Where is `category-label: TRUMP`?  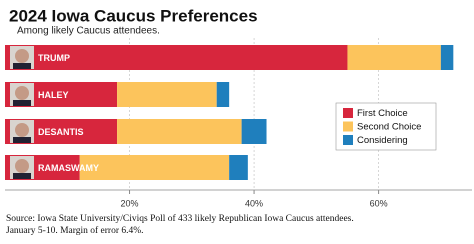 category-label: TRUMP is located at coordinates (54, 58).